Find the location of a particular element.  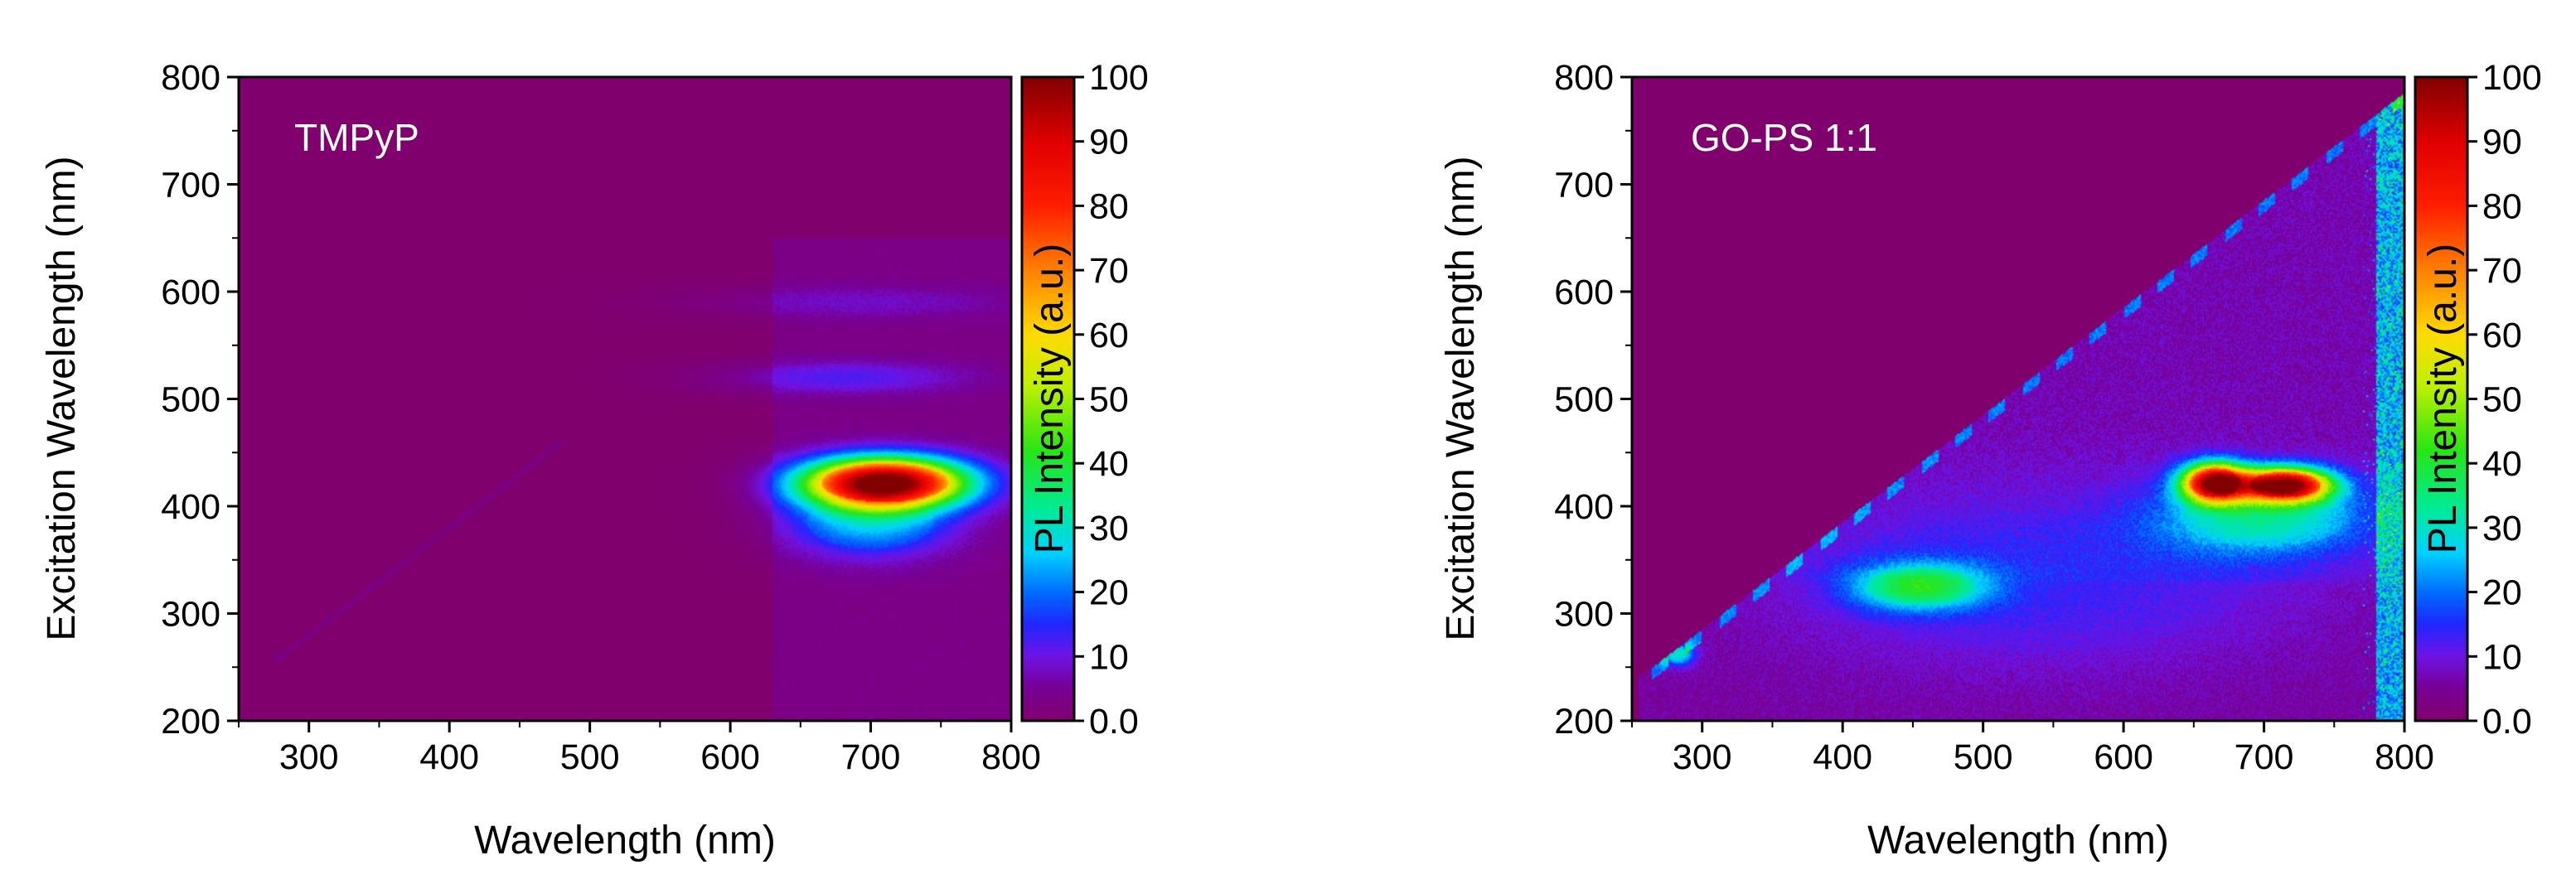

colorbar-title-2: PL Intensity (a.u.) is located at coordinates (2443, 398).